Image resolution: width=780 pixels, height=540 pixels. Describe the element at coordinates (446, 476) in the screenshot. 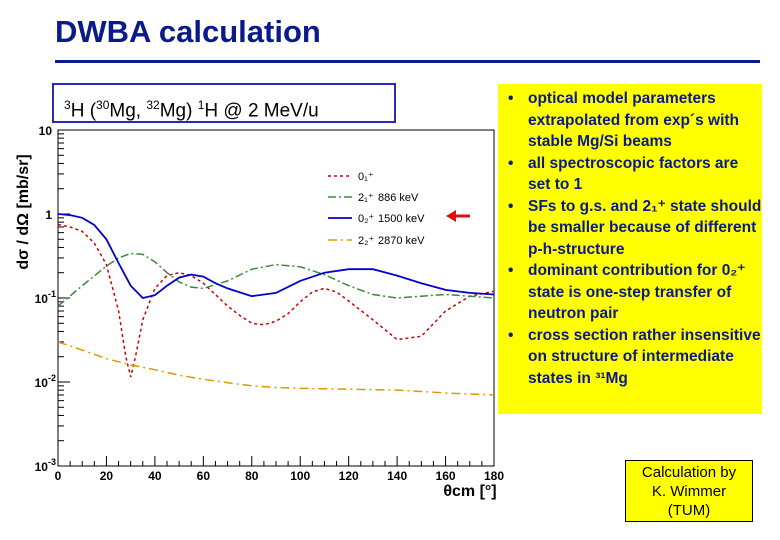

I see `x-tick-label: 160` at that location.